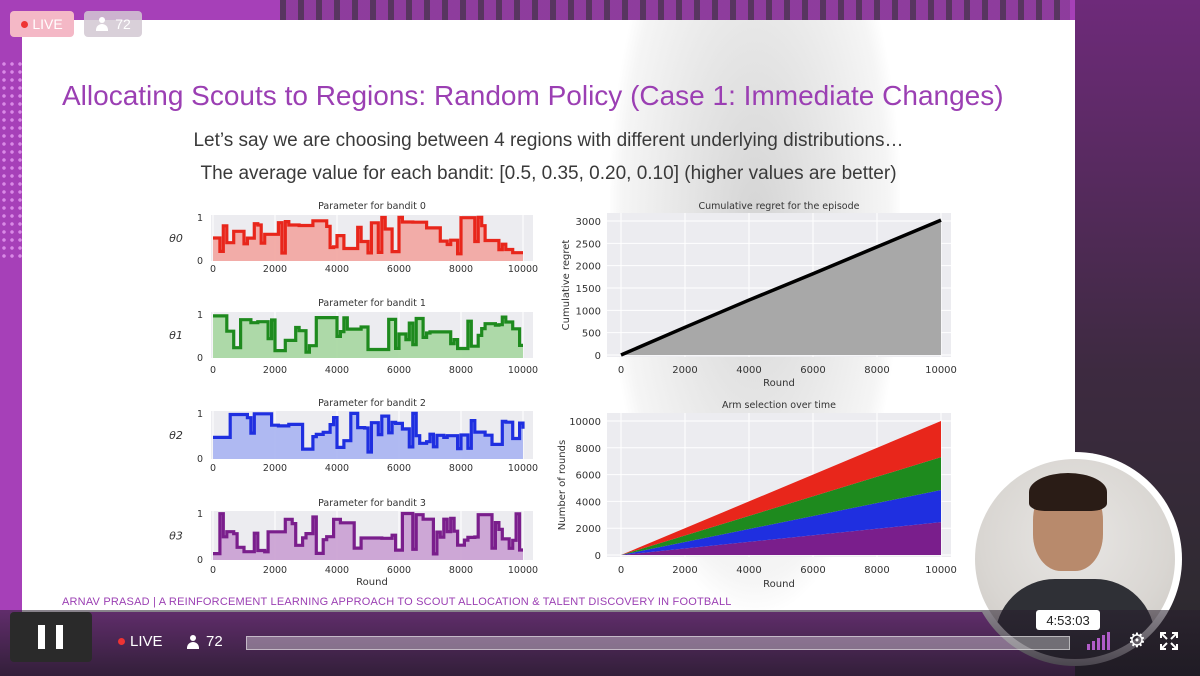  I want to click on regret-xlabel: Round, so click(779, 383).